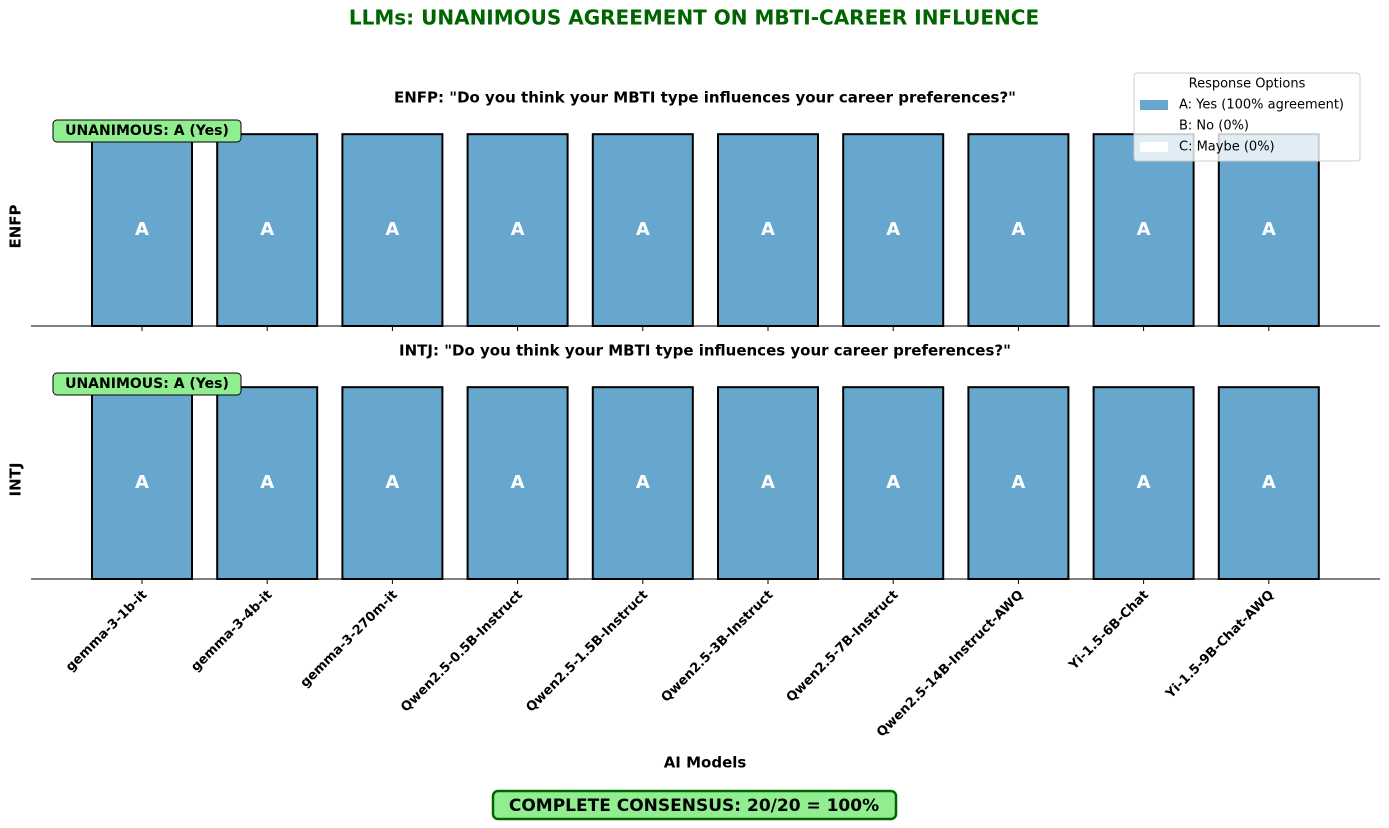 The width and height of the screenshot is (1389, 828). I want to click on x-tick-label: Qwen2.5-0.5B-Instruct, so click(462, 652).